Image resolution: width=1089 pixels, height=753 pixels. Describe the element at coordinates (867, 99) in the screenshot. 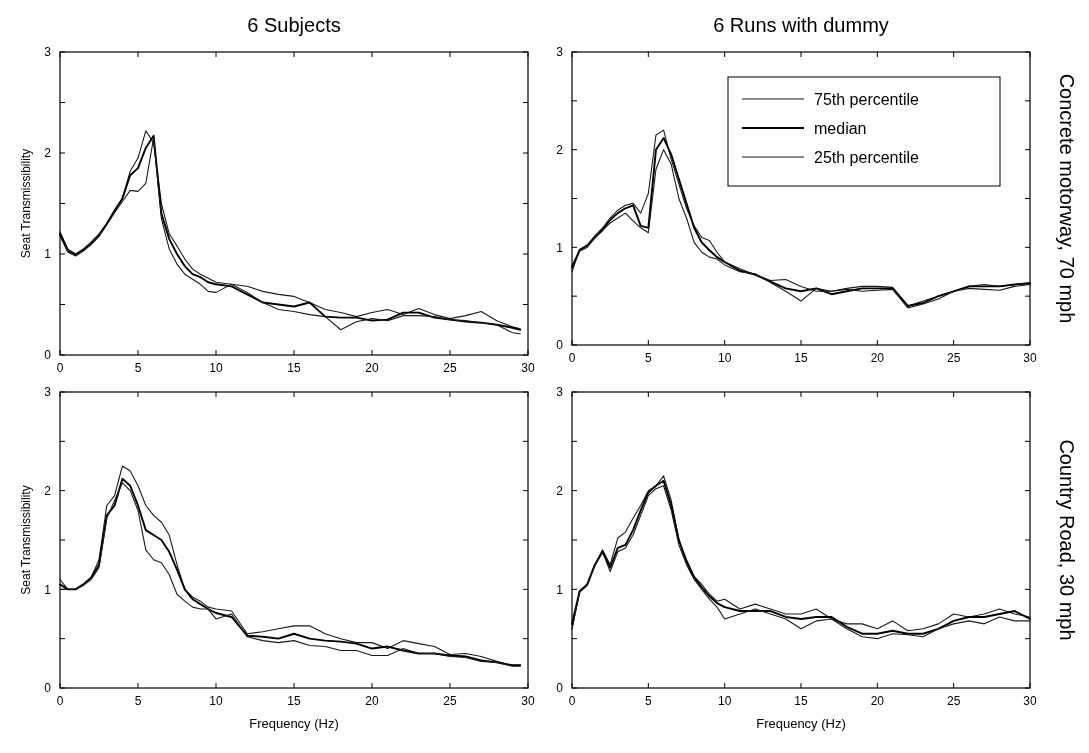

I see `legend-label: 75th percentile` at that location.